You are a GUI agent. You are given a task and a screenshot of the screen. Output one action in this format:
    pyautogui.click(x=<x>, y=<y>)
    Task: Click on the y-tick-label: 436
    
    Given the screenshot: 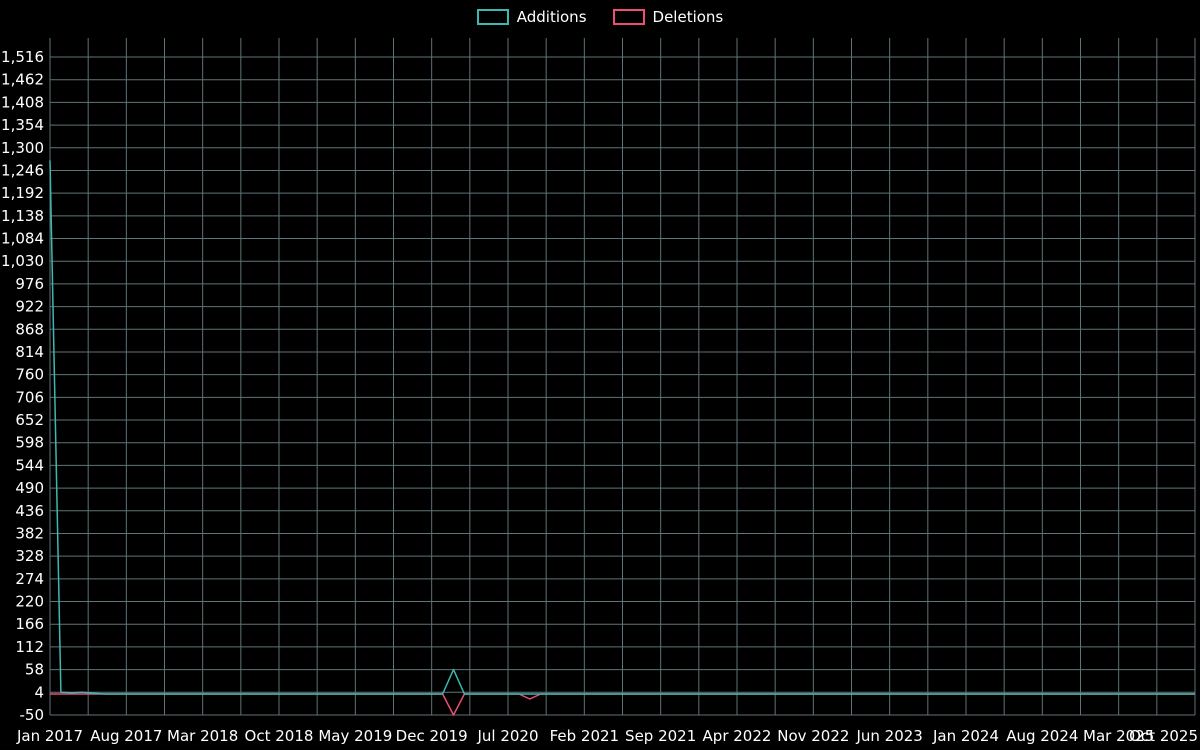 What is the action you would take?
    pyautogui.click(x=29, y=511)
    